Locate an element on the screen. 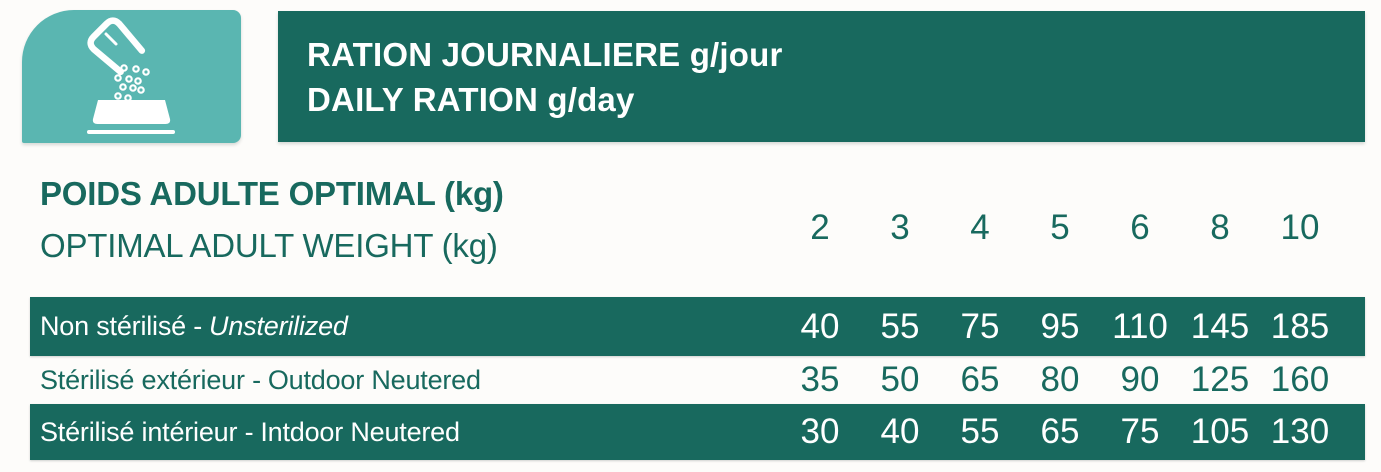  row-label-fr: Stérilisé extérieur - is located at coordinates (150, 379).